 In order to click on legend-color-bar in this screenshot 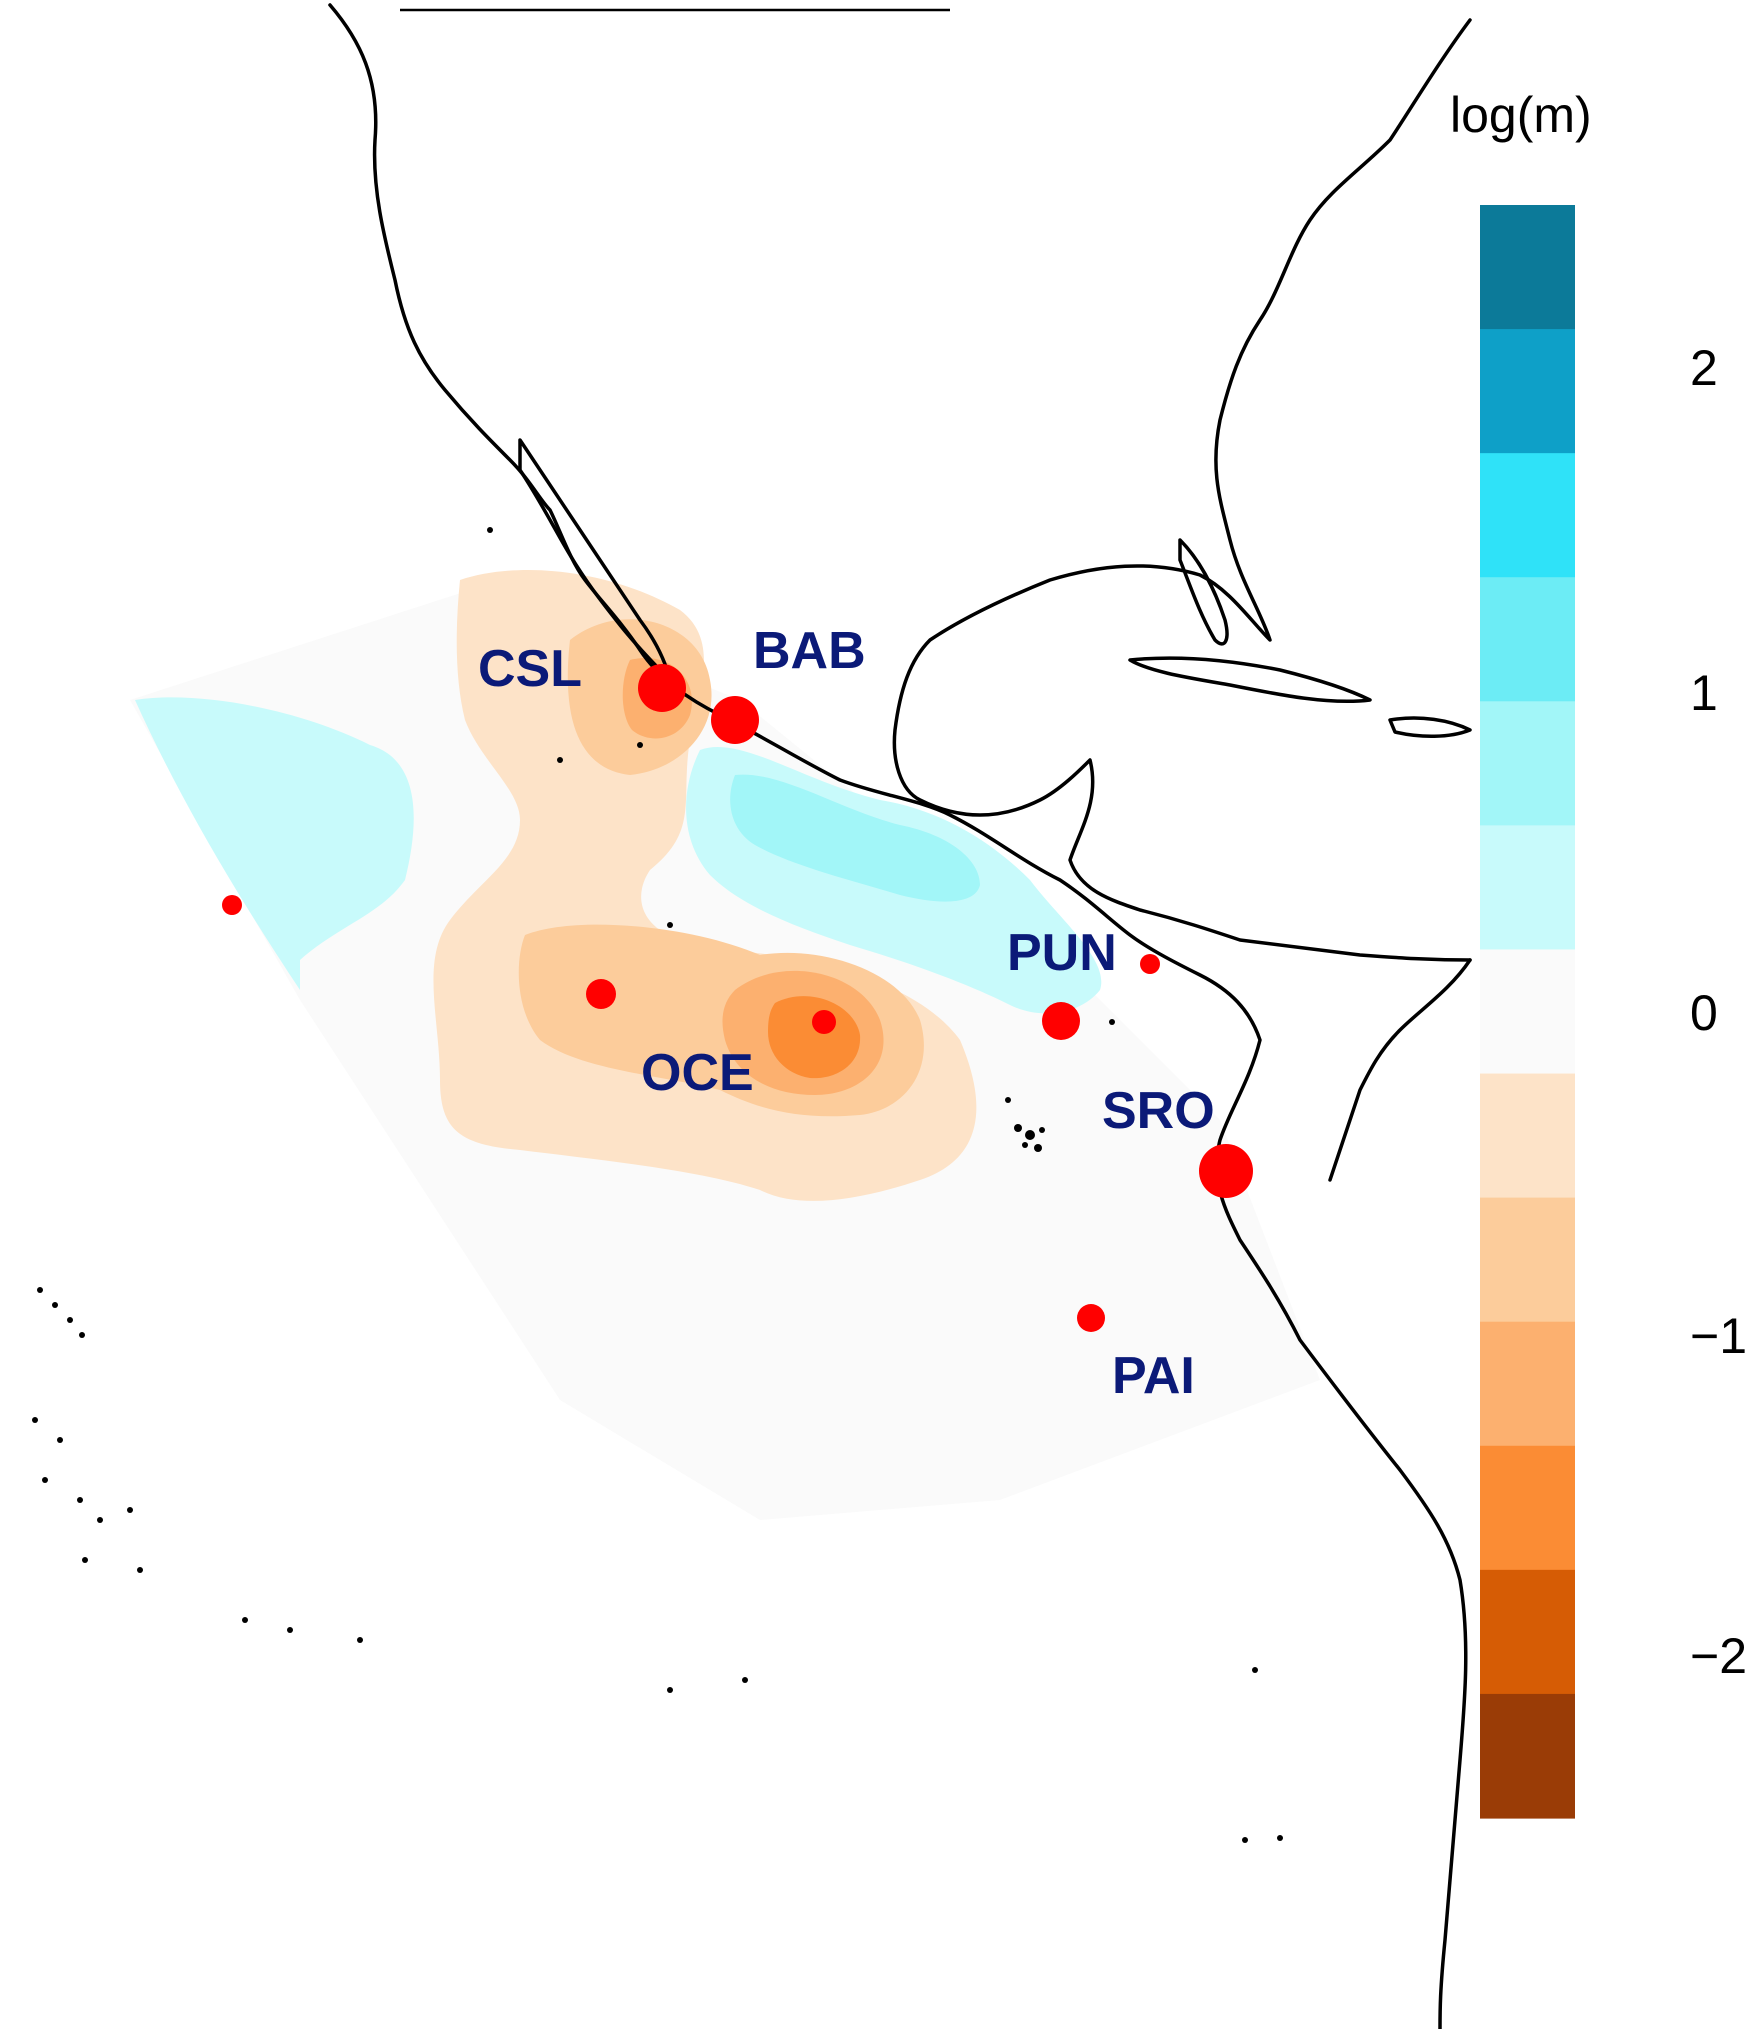, I will do `click(1527, 1012)`.